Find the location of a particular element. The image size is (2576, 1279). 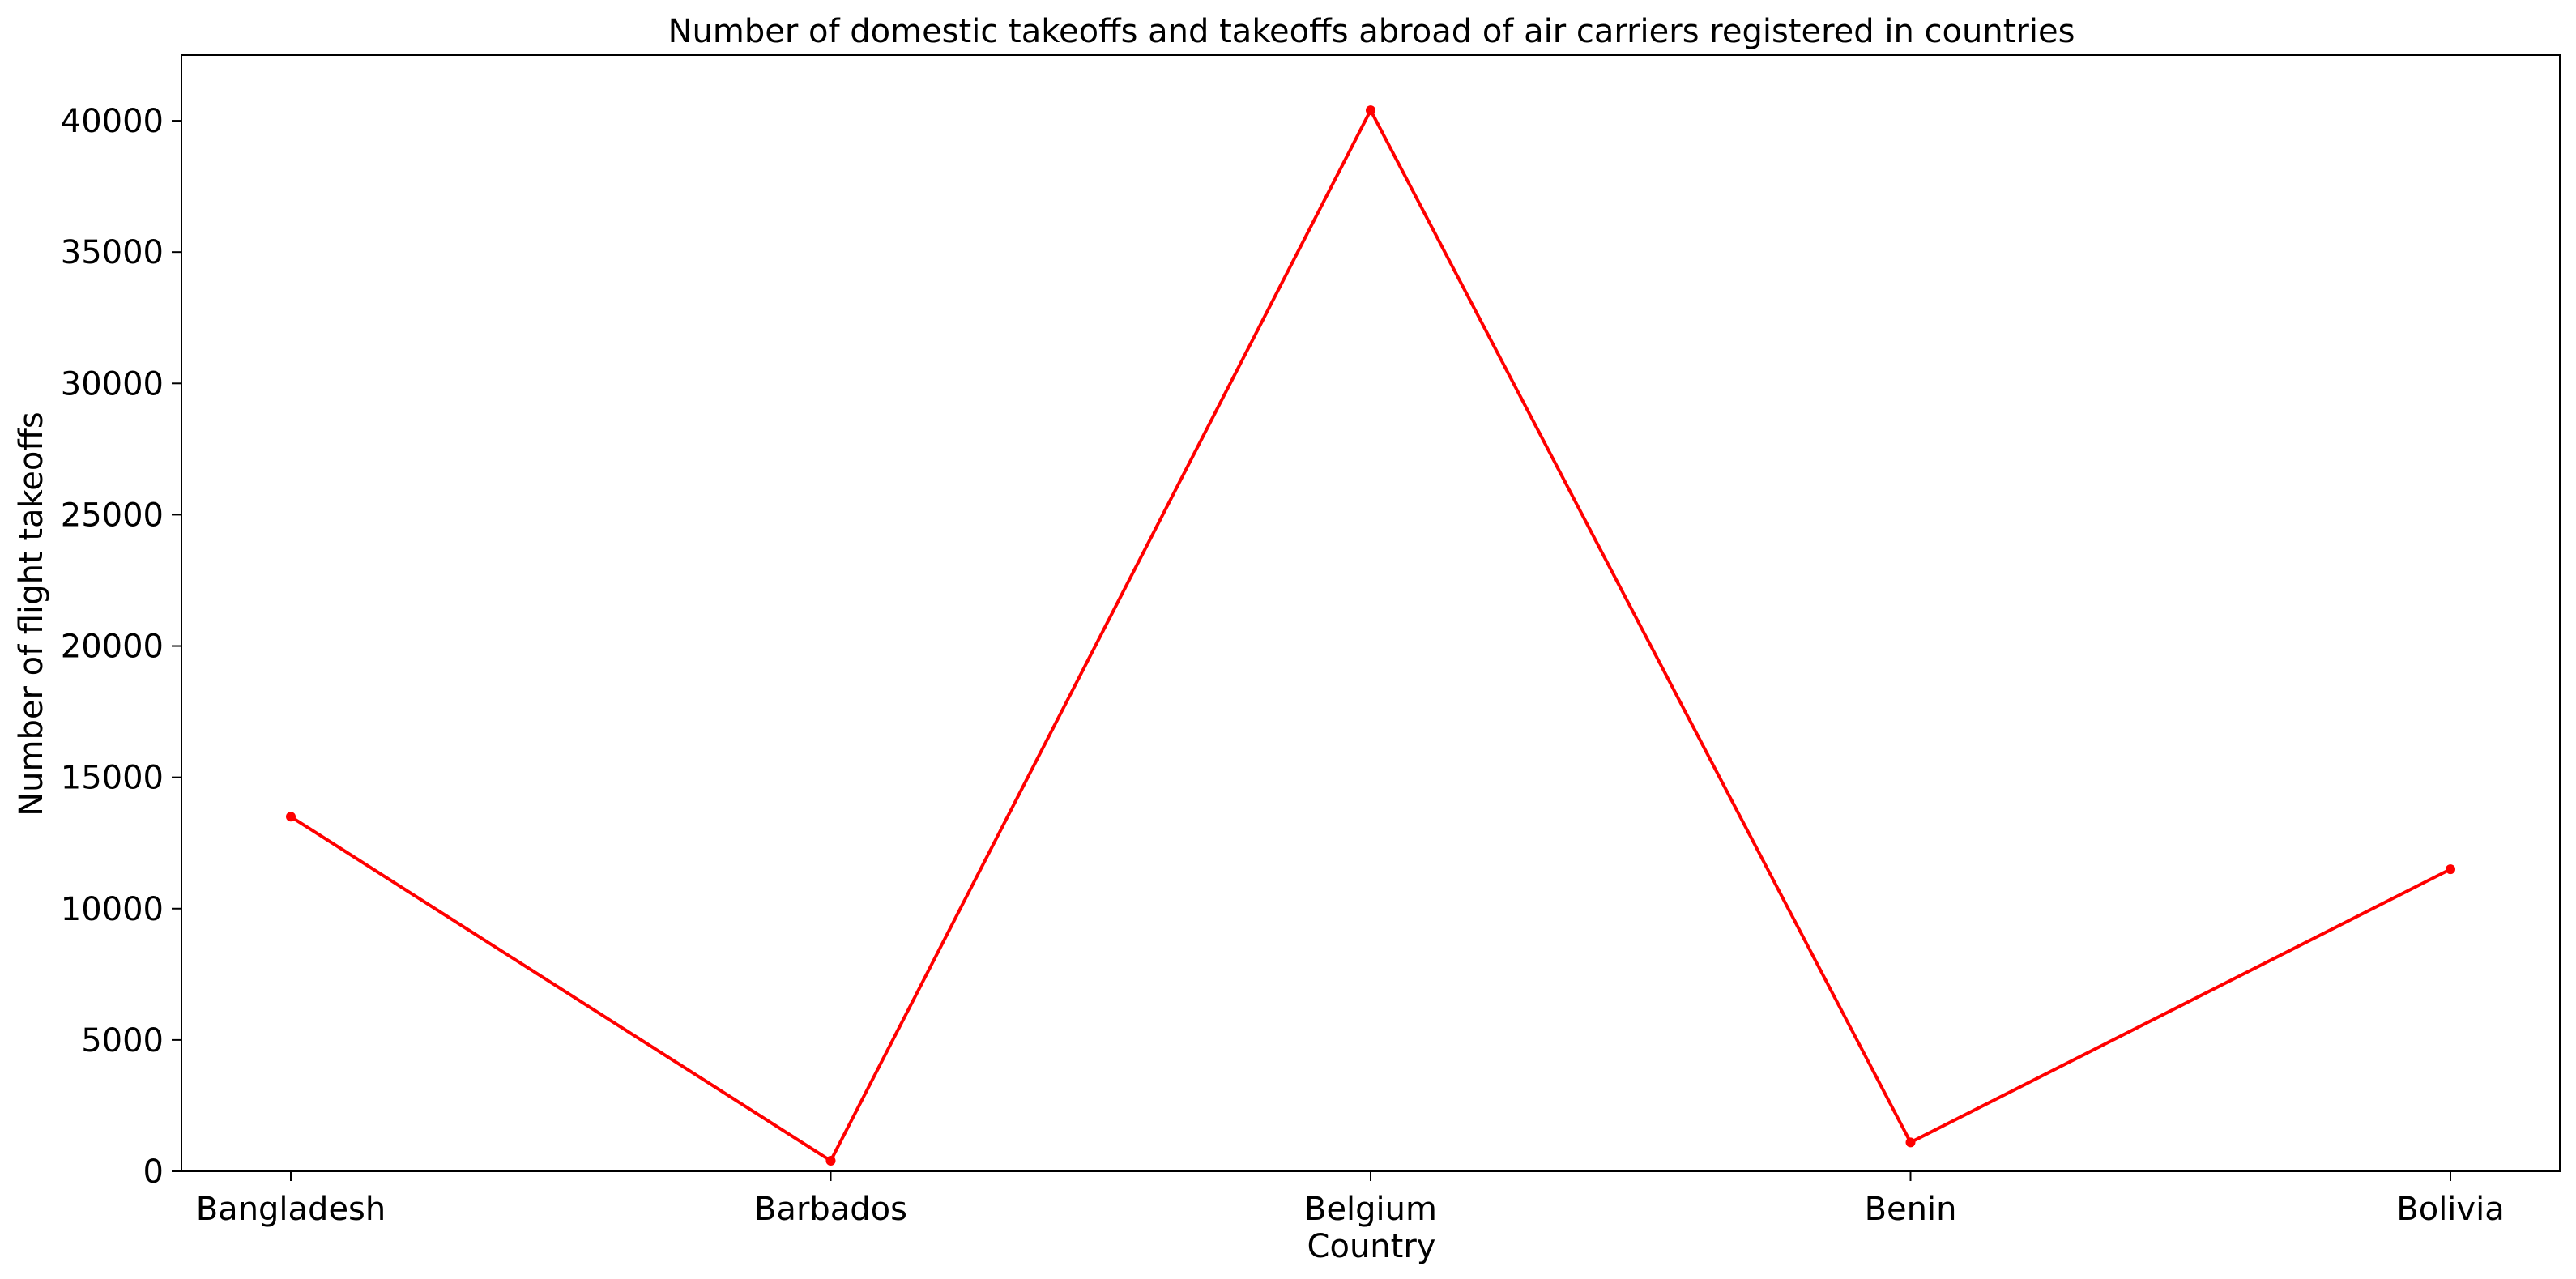

x-tick-label: Bolivia is located at coordinates (2450, 1209).